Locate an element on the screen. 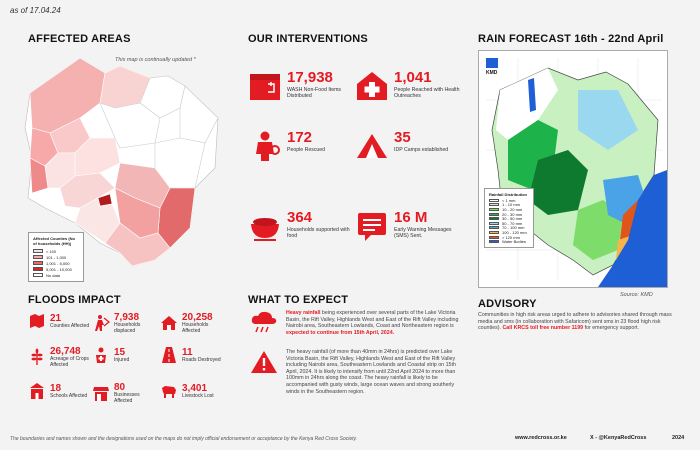 The image size is (700, 450). legend-label: 1,001 - 5,000 is located at coordinates (58, 263).